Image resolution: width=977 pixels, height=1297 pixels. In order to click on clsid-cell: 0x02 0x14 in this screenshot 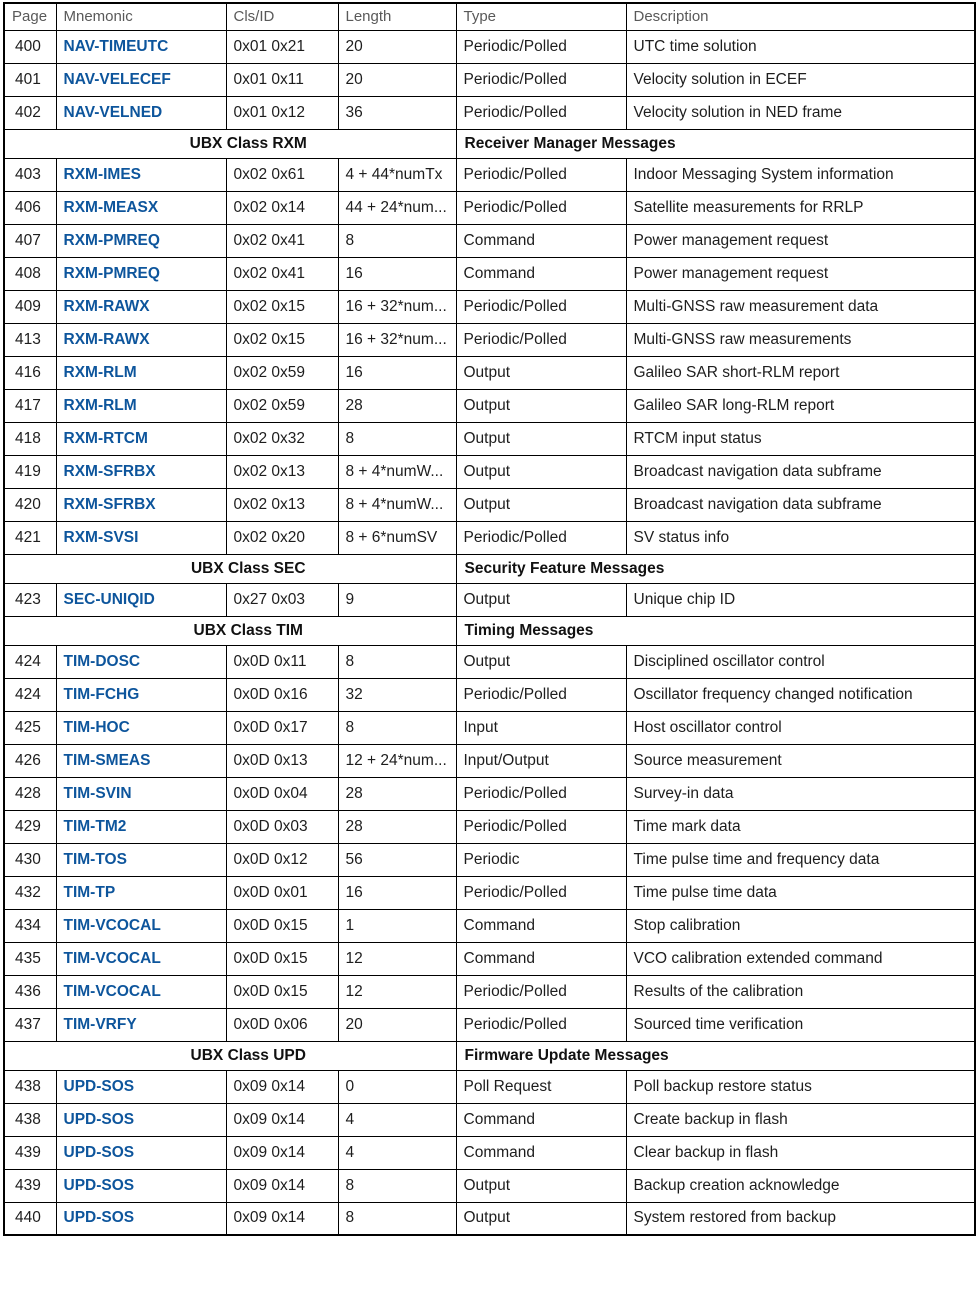, I will do `click(282, 207)`.